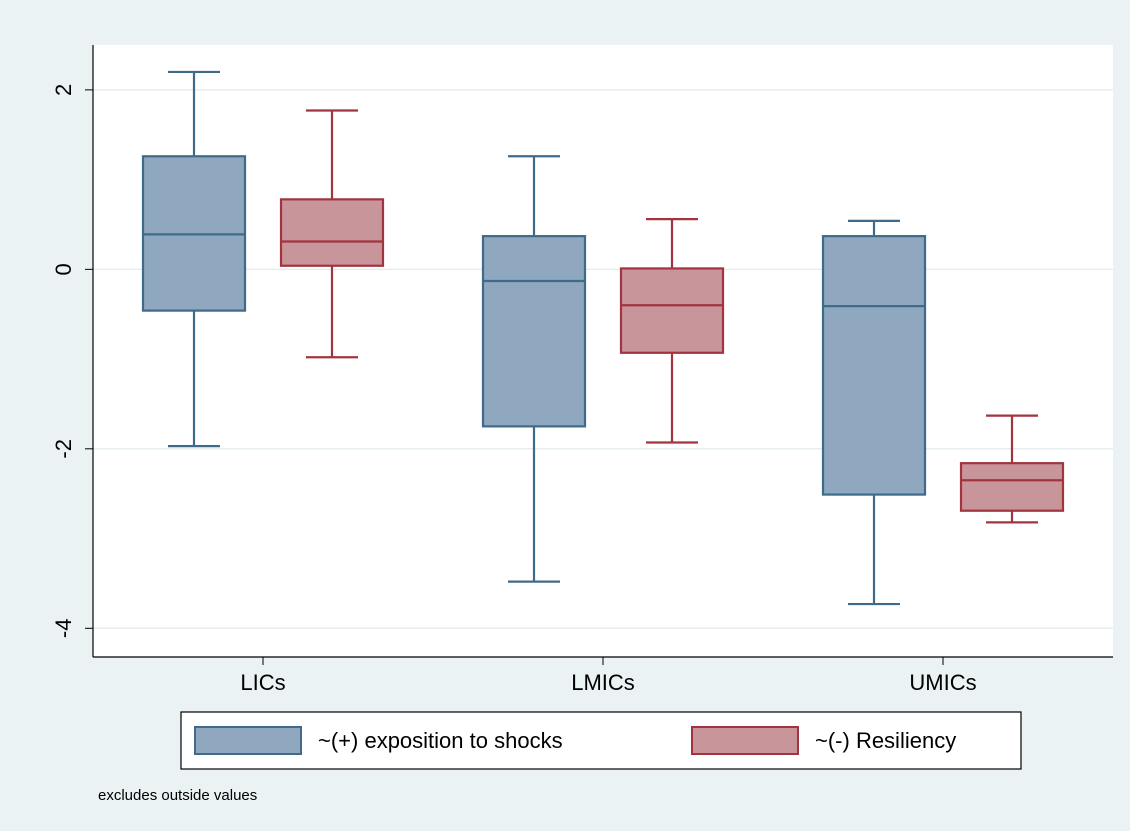 This screenshot has width=1130, height=831. What do you see at coordinates (63, 90) in the screenshot?
I see `y-tick-label: 2` at bounding box center [63, 90].